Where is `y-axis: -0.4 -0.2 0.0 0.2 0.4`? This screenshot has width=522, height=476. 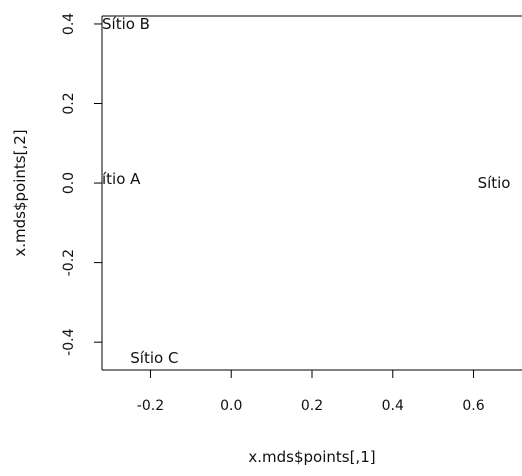 y-axis: -0.4 -0.2 0.0 0.2 0.4 is located at coordinates (81, 184).